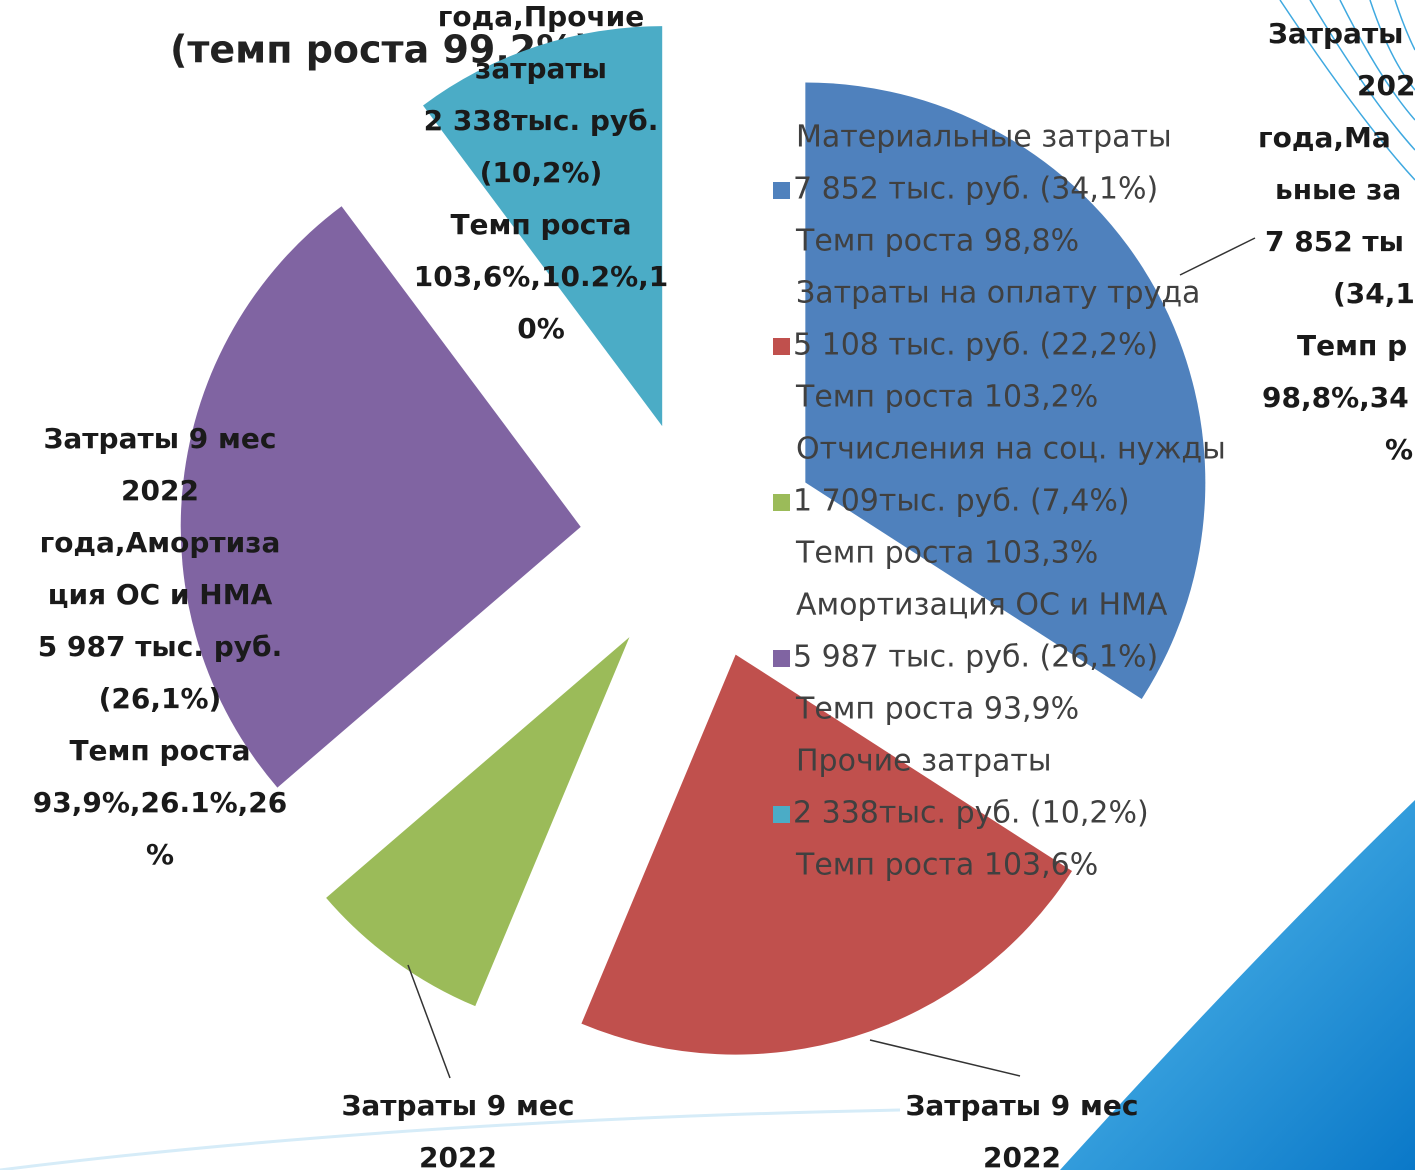  Describe the element at coordinates (160, 646) in the screenshot. I see `data-label: 5 987 тыс. руб.` at that location.